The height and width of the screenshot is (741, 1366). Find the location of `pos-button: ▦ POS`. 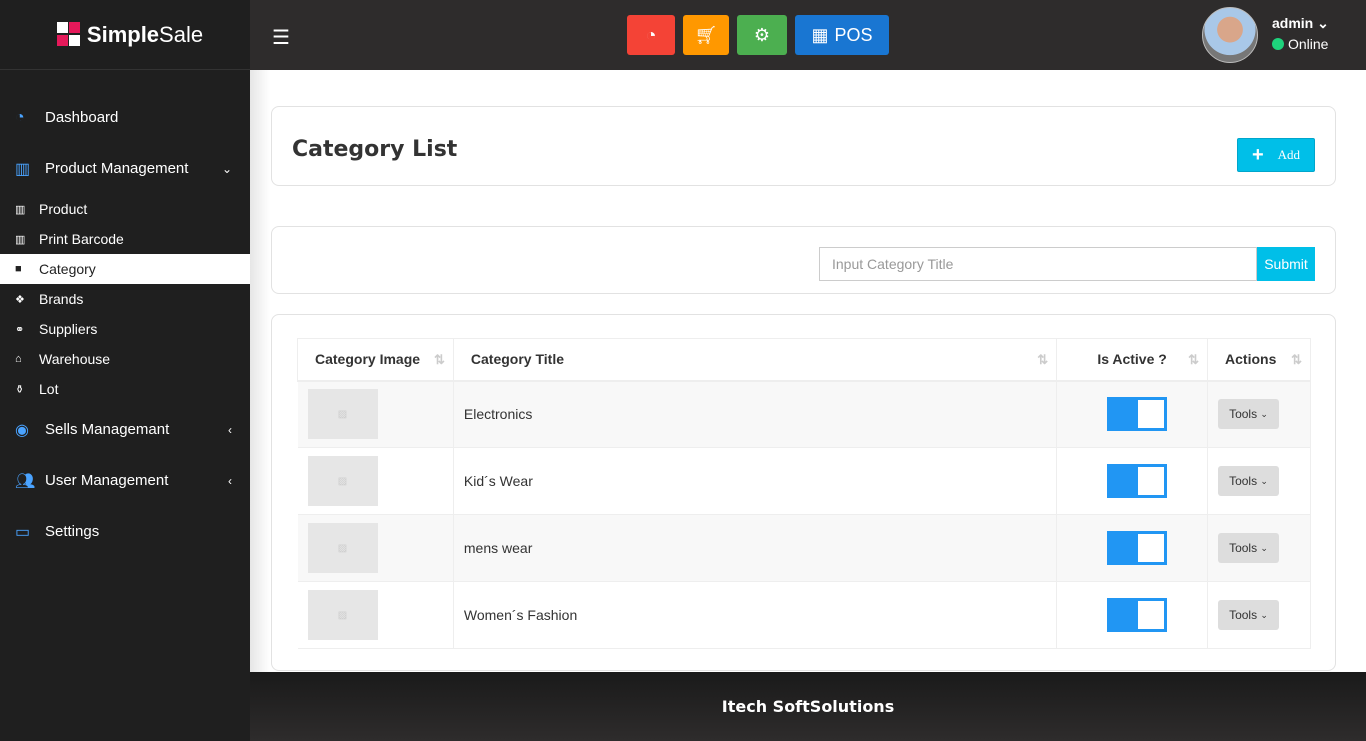

pos-button: ▦ POS is located at coordinates (842, 35).